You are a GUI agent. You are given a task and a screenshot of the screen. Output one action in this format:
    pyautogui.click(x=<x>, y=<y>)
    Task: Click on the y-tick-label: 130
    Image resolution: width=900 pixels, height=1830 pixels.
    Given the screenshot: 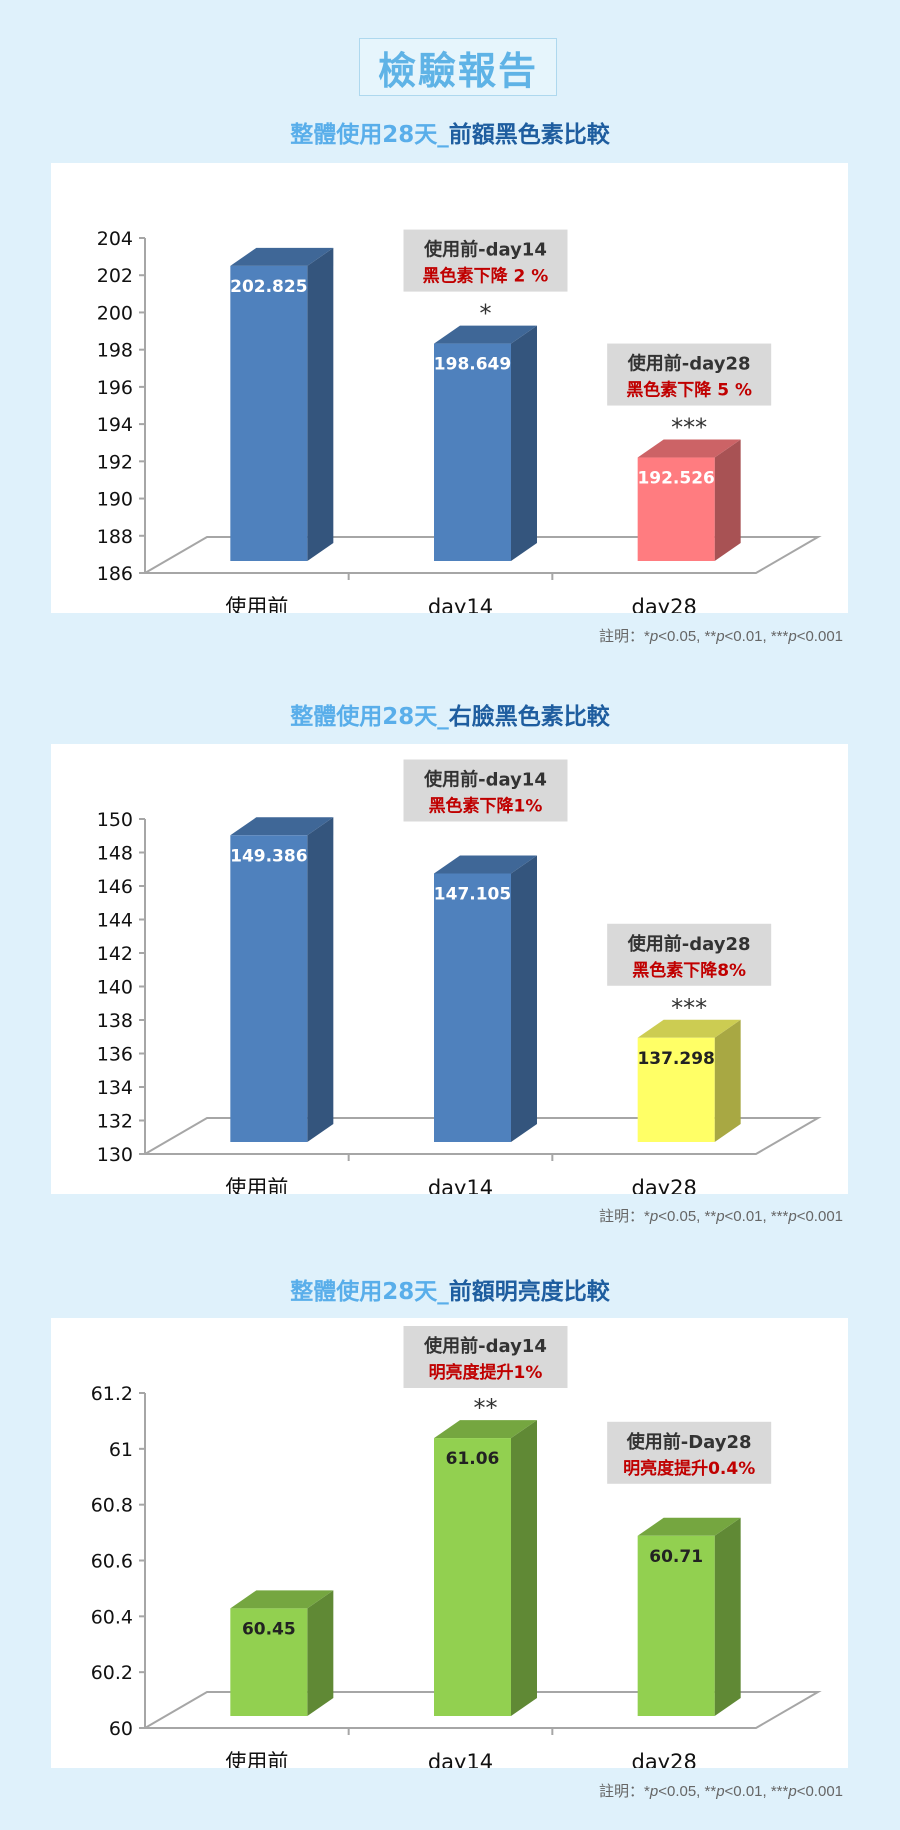 What is the action you would take?
    pyautogui.click(x=115, y=1155)
    